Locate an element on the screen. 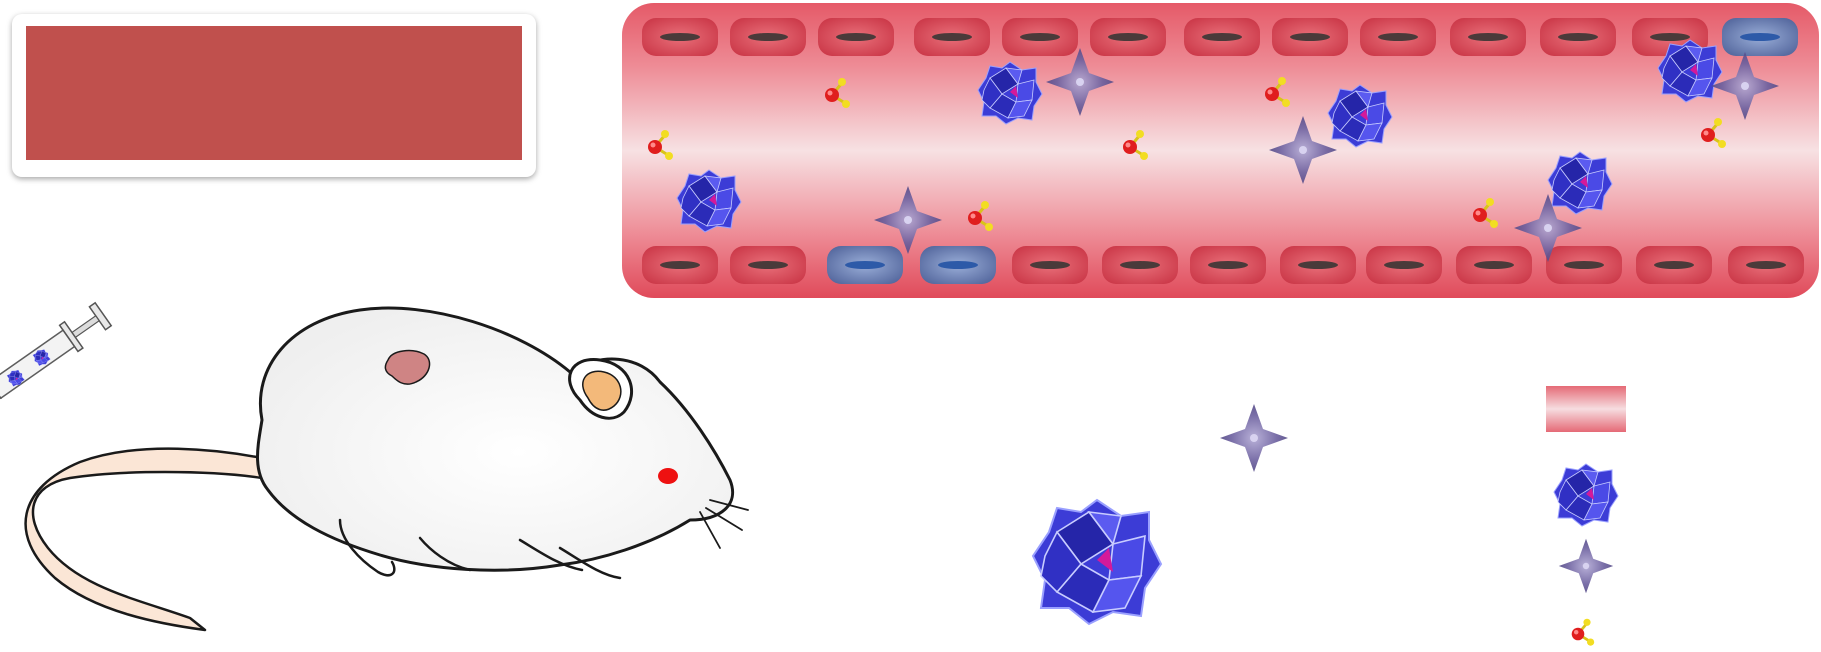 The width and height of the screenshot is (1821, 652). title-label-fill is located at coordinates (274, 93).